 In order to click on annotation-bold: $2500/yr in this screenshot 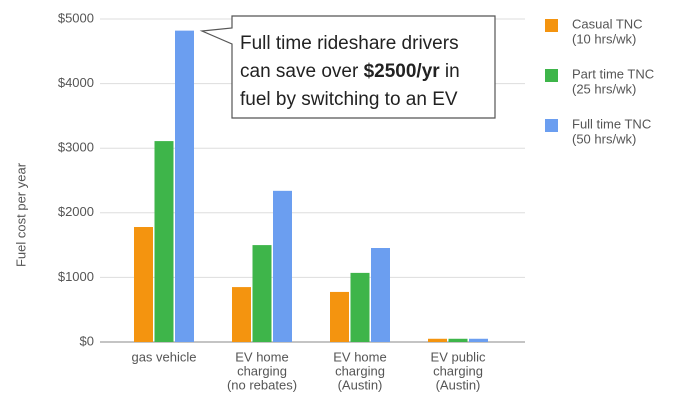, I will do `click(402, 71)`.